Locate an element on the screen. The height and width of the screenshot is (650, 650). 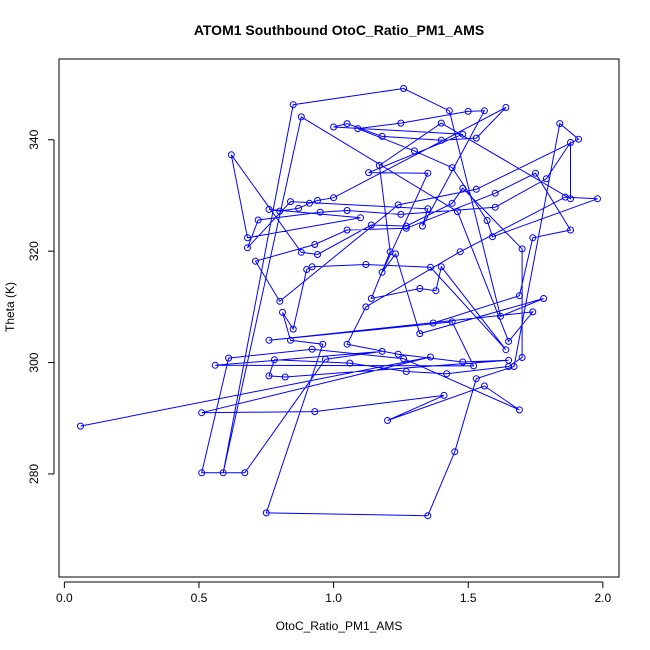
x-tick-label: 1.0 is located at coordinates (333, 598).